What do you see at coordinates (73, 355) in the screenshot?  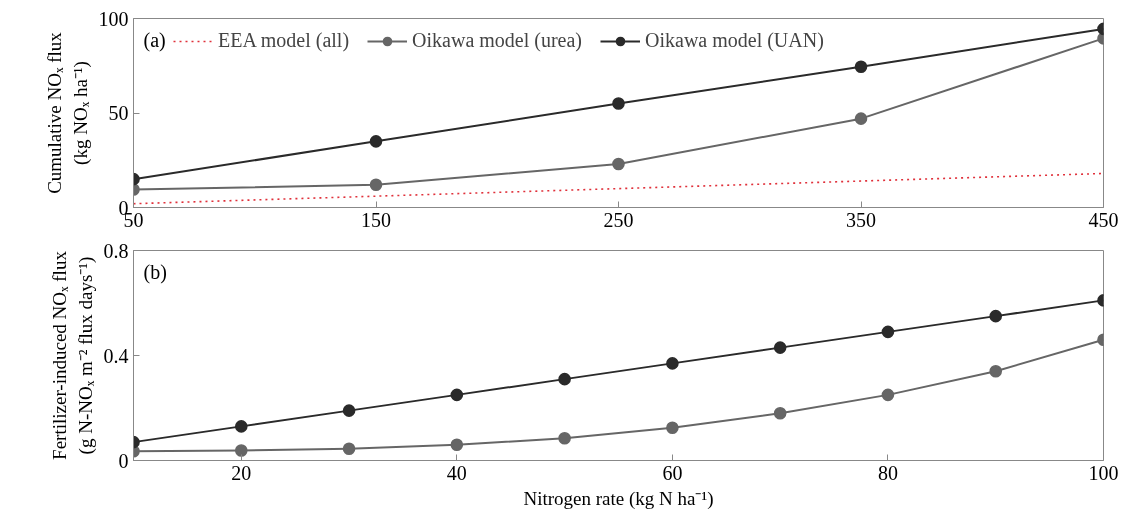 I see `y-axis-title: Fertilizer-induced NOₓ flux (g N-NOₓ m⁻² flux days⁻¹)` at bounding box center [73, 355].